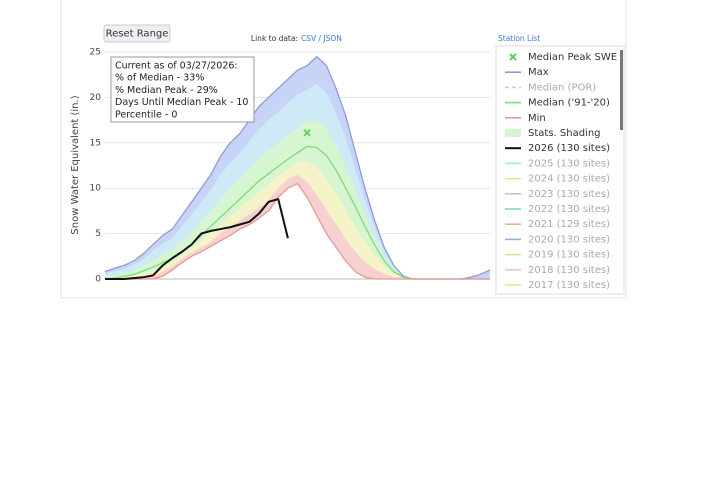 This screenshot has width=714, height=504. What do you see at coordinates (569, 209) in the screenshot?
I see `legend-label: 2022 (130 sites)` at bounding box center [569, 209].